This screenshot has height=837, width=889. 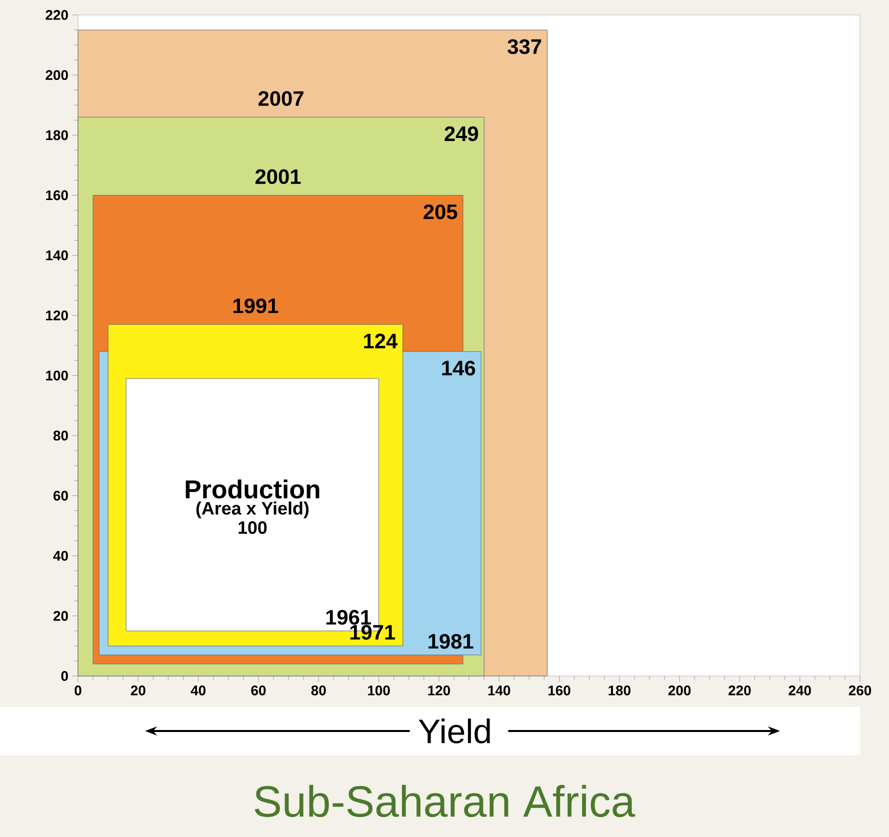 I want to click on y-tick-label: 80, so click(x=60, y=435).